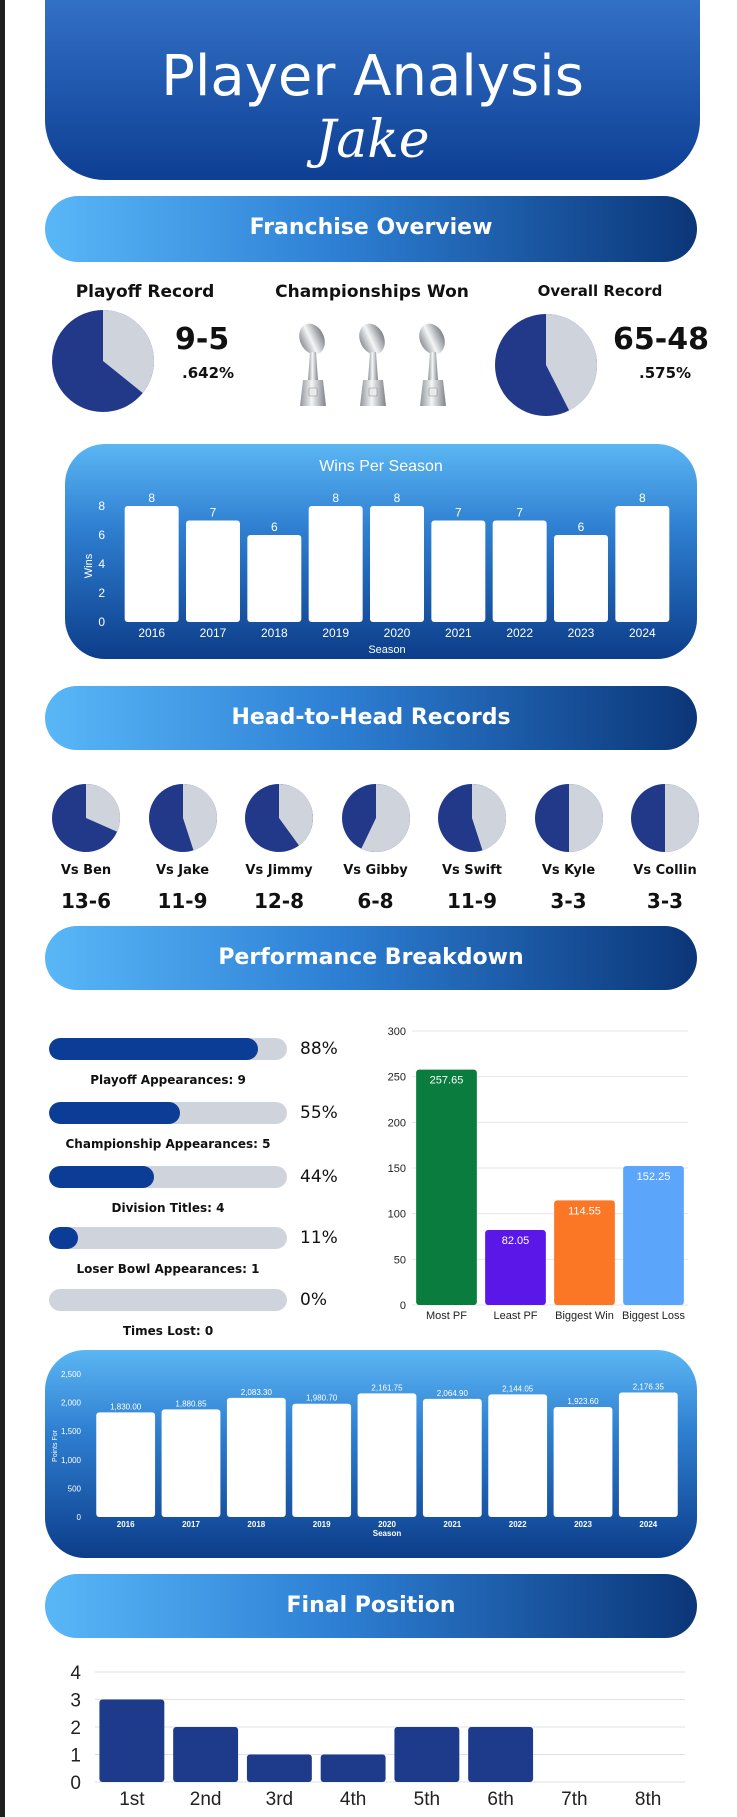 This screenshot has height=1817, width=737. What do you see at coordinates (168, 1208) in the screenshot?
I see `performance-label: Division Titles: 4` at bounding box center [168, 1208].